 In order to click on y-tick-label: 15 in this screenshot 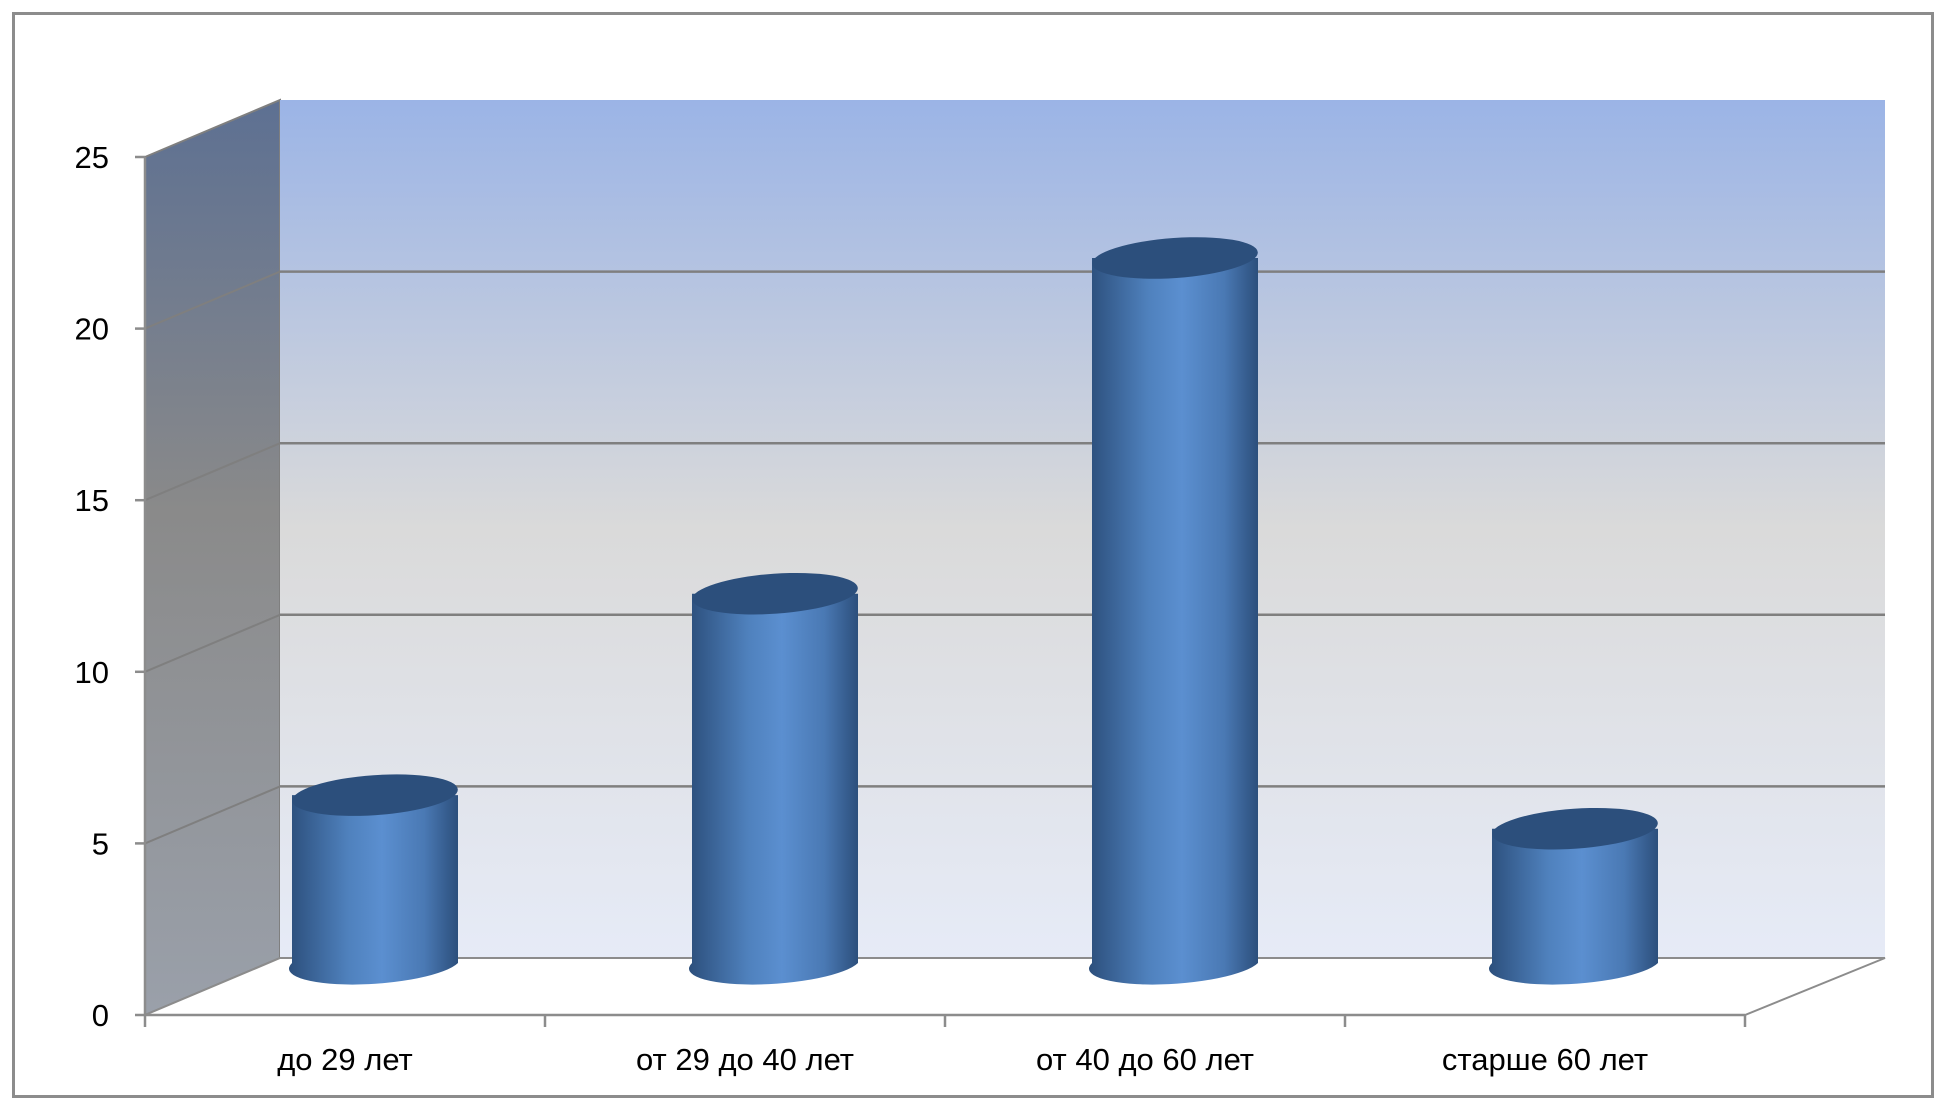, I will do `click(92, 500)`.